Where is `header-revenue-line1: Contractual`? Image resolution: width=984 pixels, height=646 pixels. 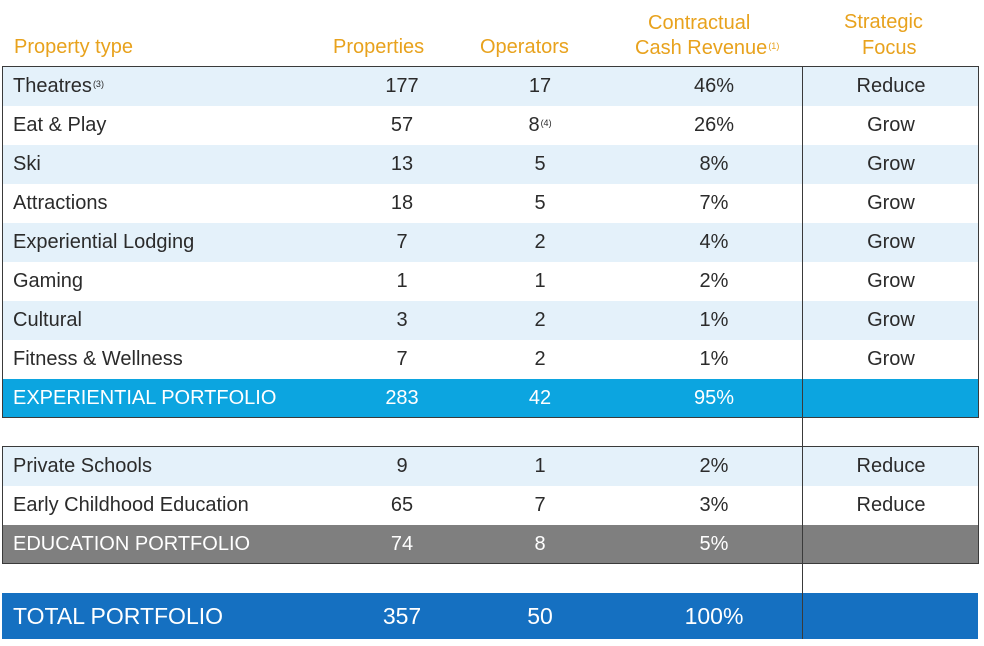 header-revenue-line1: Contractual is located at coordinates (699, 23).